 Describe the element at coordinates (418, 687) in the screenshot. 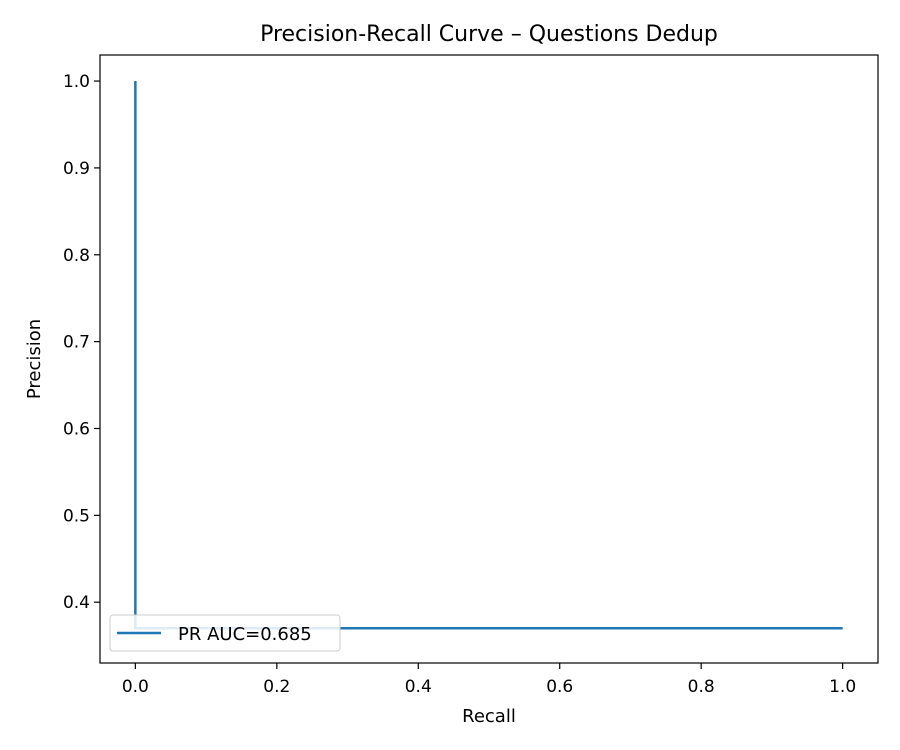

I see `x-tick-label: 0.4` at that location.